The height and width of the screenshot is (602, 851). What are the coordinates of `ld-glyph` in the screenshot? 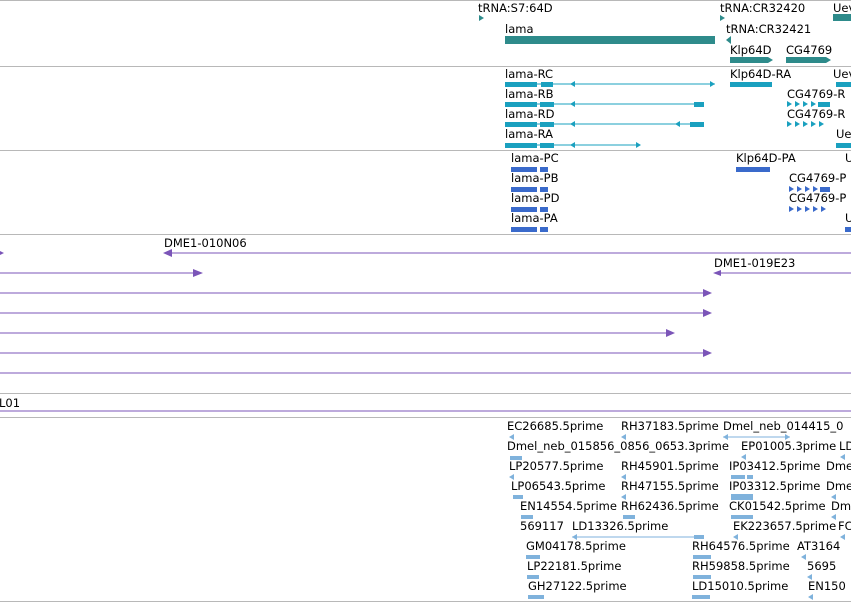 It's located at (842, 457).